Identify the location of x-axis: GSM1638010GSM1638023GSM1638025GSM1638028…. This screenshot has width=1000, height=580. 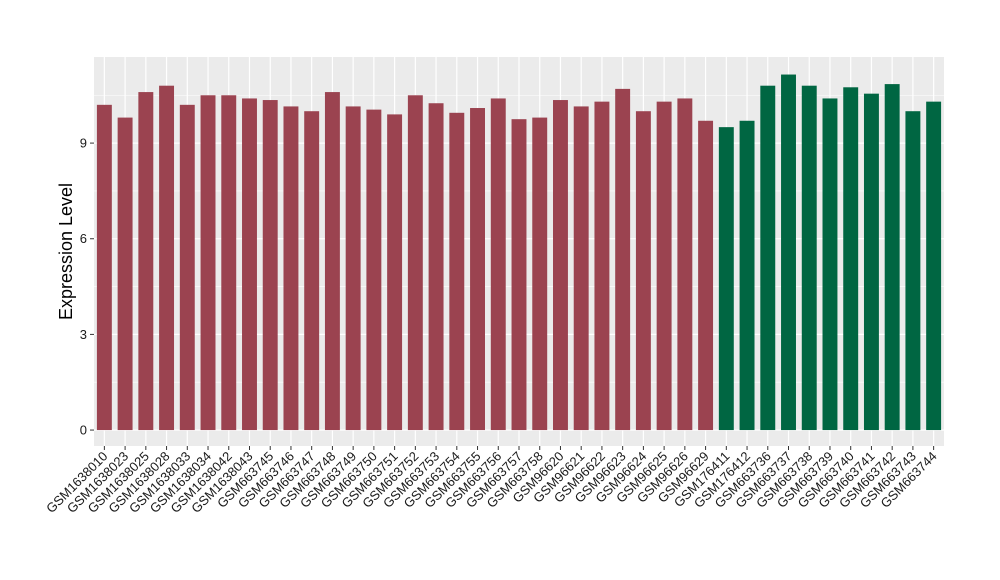
(491, 481).